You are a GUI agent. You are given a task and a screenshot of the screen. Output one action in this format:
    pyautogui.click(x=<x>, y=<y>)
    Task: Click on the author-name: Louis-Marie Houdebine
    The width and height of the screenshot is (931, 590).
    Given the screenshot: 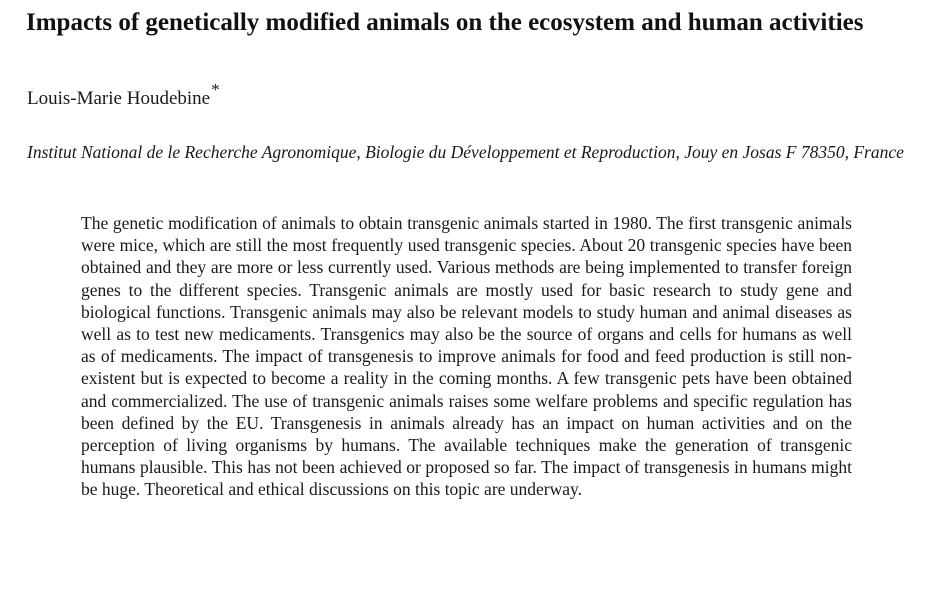 What is the action you would take?
    pyautogui.click(x=119, y=98)
    